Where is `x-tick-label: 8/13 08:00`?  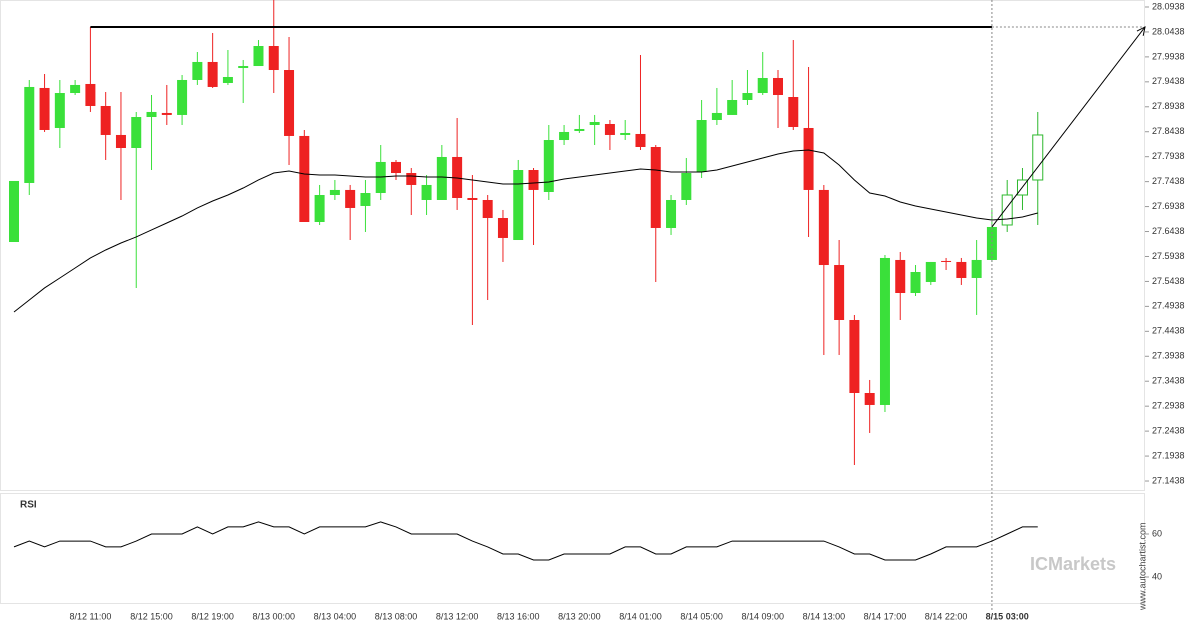
x-tick-label: 8/13 08:00 is located at coordinates (396, 616).